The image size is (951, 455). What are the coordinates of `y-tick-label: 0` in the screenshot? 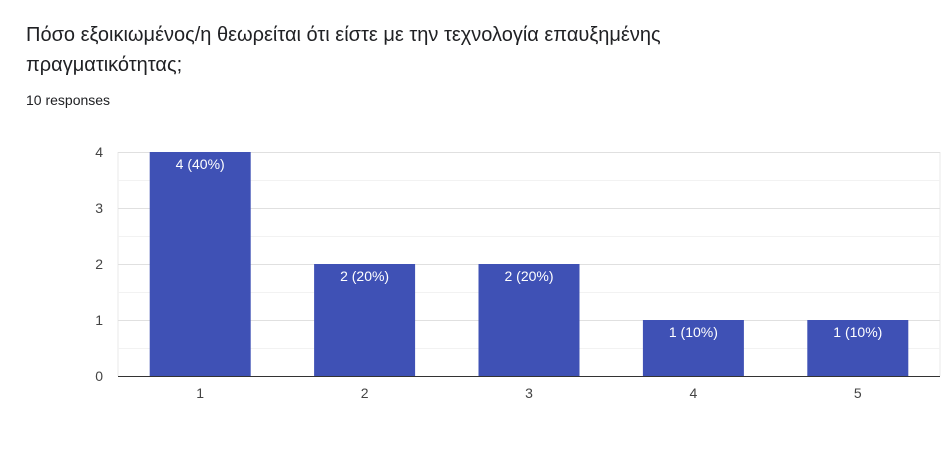 It's located at (99, 376).